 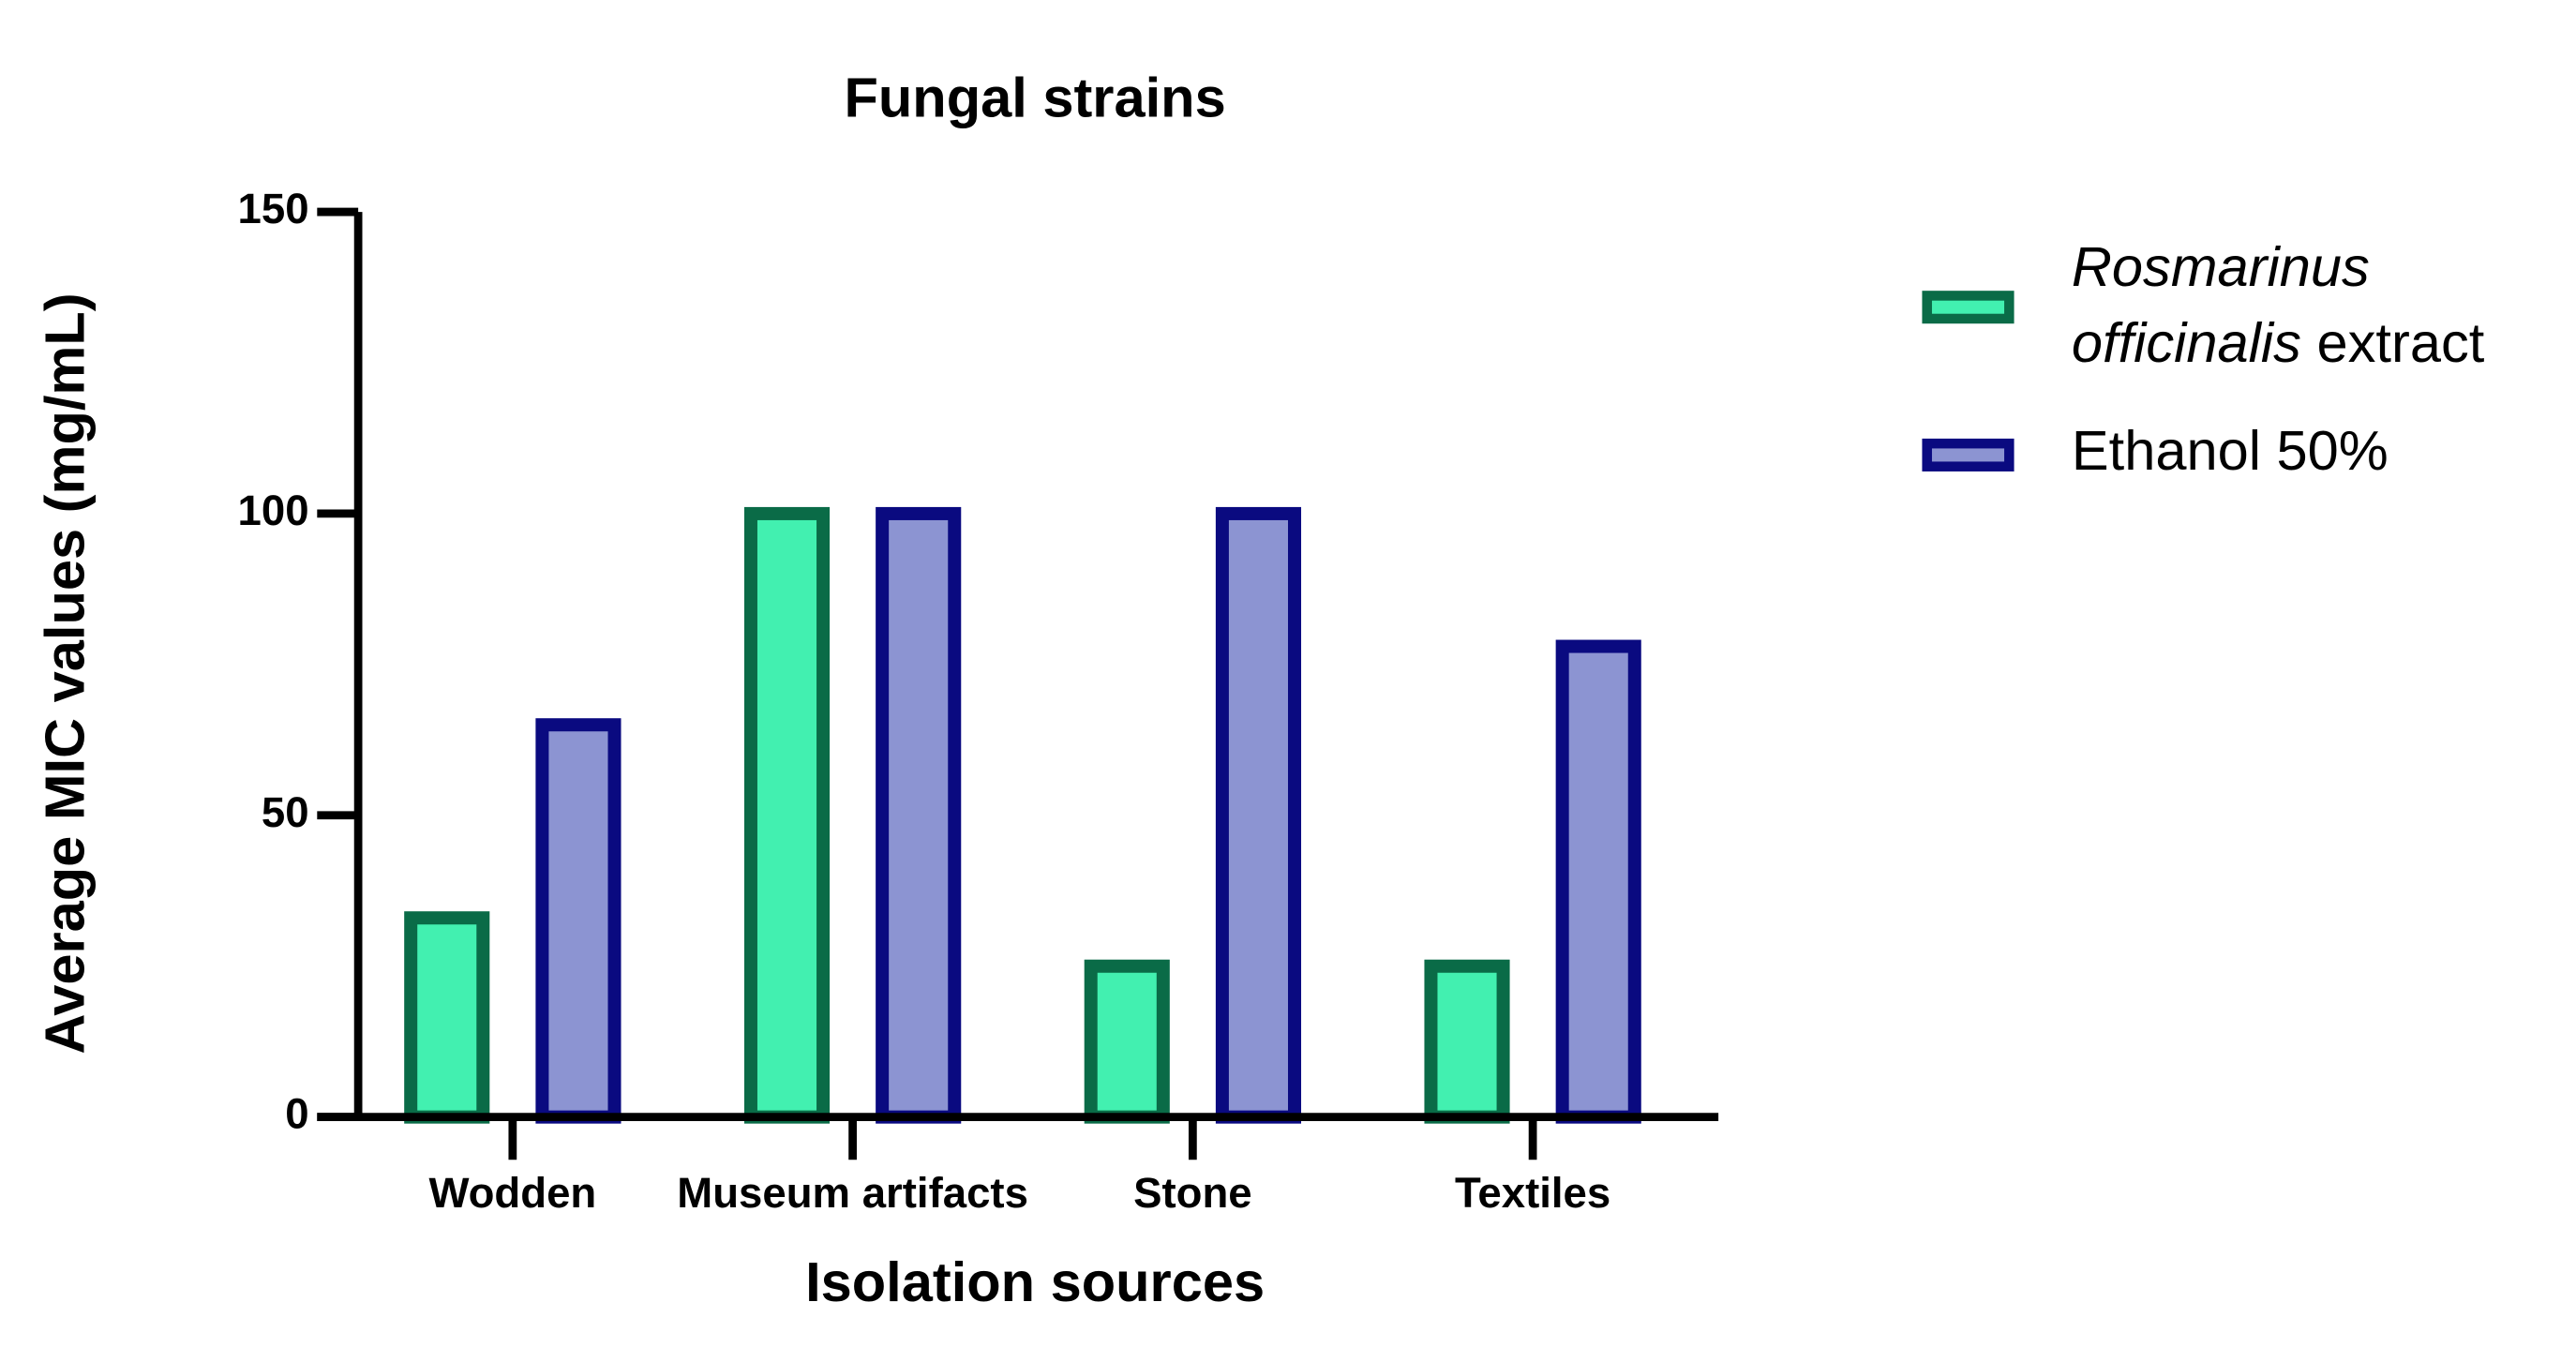 What do you see at coordinates (273, 208) in the screenshot?
I see `y-tick-label: 150` at bounding box center [273, 208].